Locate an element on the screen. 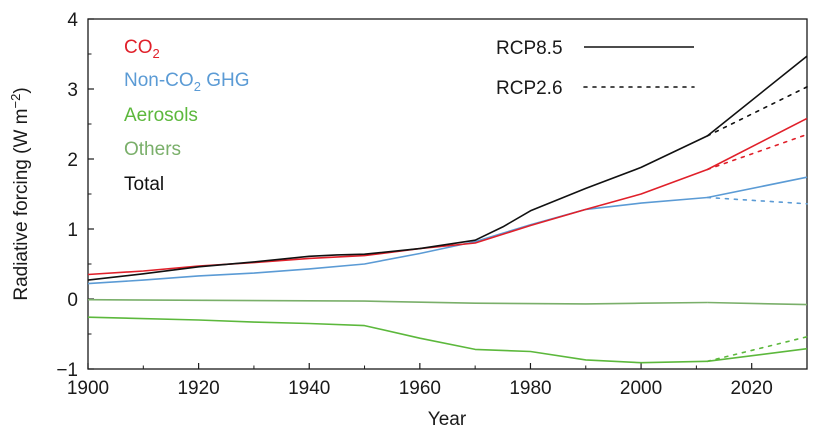 This screenshot has height=437, width=822. aerosols-rcp26-line is located at coordinates (757, 349).